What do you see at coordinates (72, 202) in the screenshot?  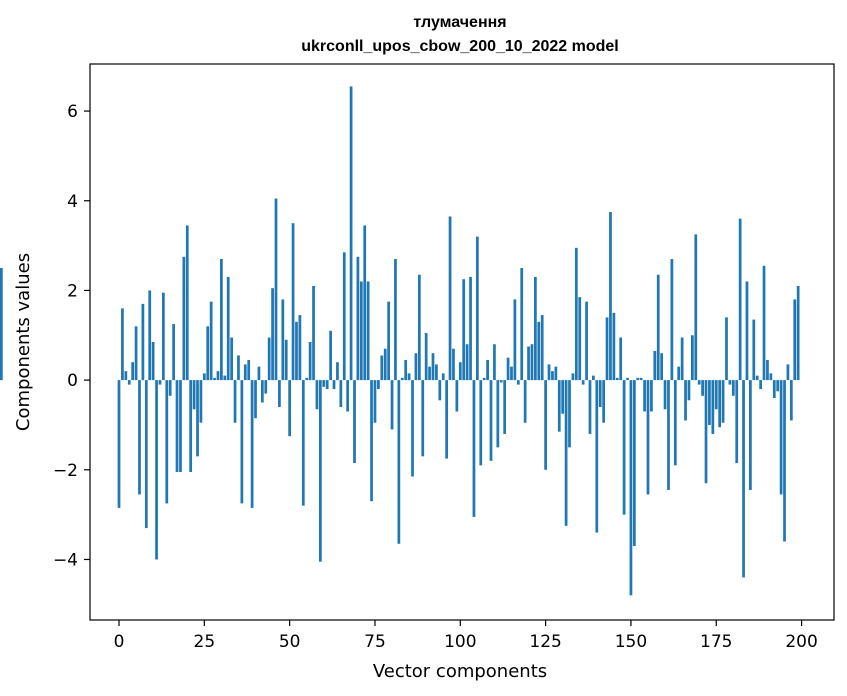 I see `y-tick-label: 4` at bounding box center [72, 202].